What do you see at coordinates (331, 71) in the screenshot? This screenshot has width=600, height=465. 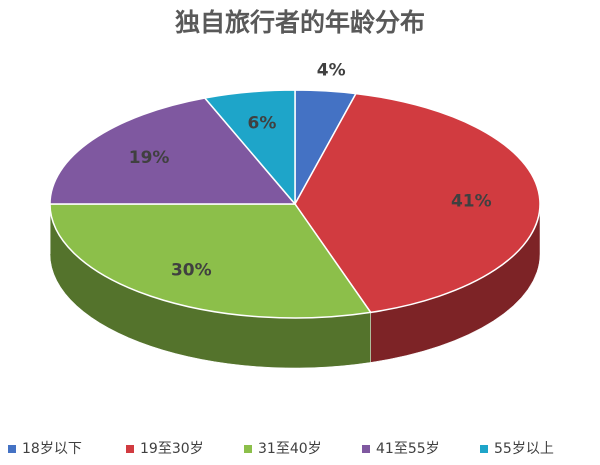 I see `data-label: 4%` at bounding box center [331, 71].